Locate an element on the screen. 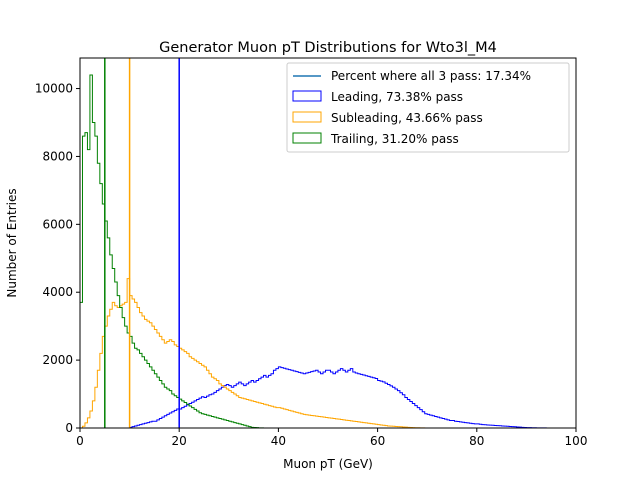 Image resolution: width=640 pixels, height=484 pixels. legend-swatch-trailing is located at coordinates (307, 138).